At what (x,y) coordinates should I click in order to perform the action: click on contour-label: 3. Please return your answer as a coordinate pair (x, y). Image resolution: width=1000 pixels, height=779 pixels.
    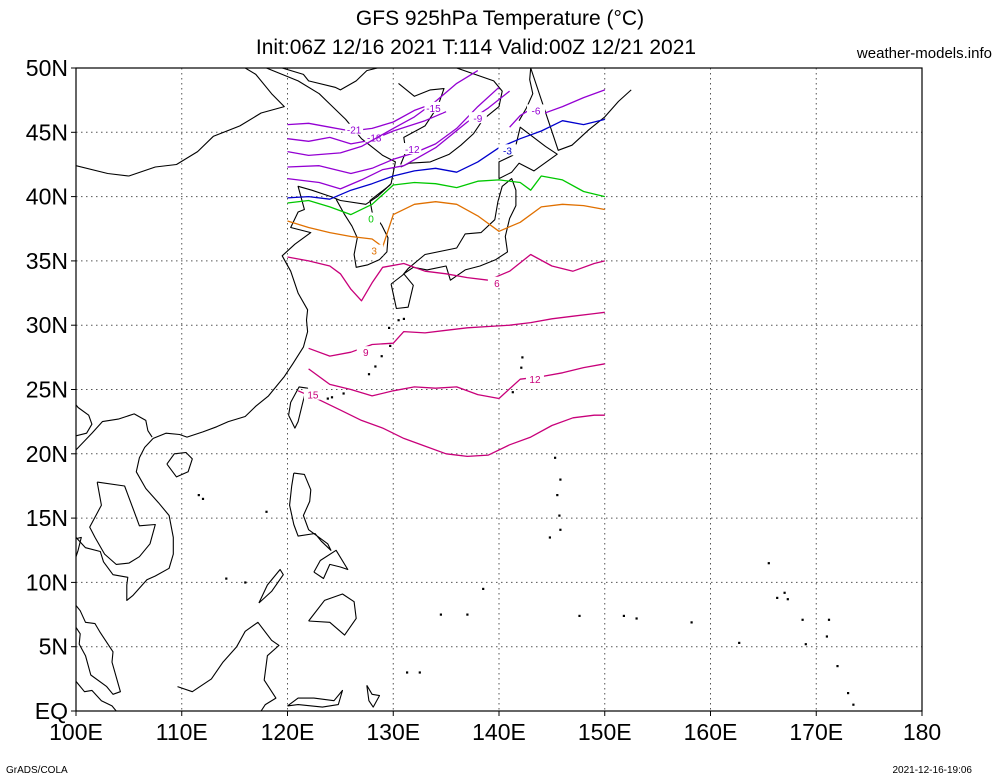
    Looking at the image, I should click on (374, 252).